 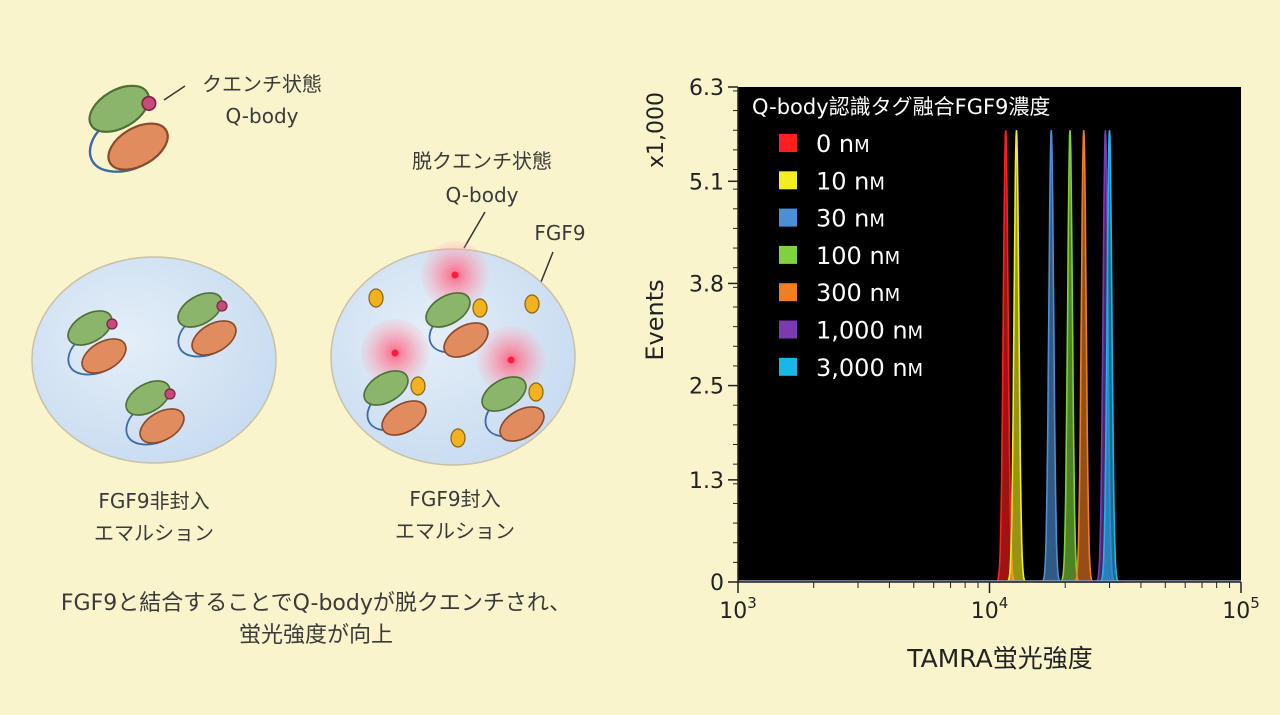 What do you see at coordinates (482, 195) in the screenshot?
I see `dequenched-label-line2: Q-body` at bounding box center [482, 195].